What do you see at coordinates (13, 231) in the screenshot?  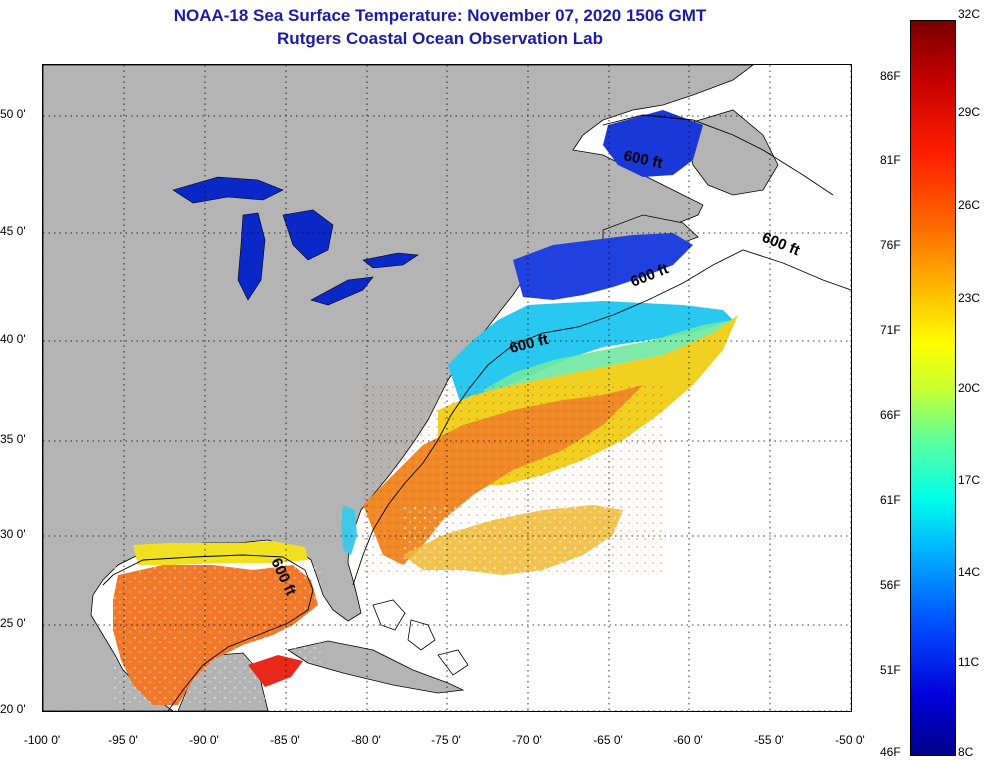 I see `latitude-tick-label: 45 0'` at bounding box center [13, 231].